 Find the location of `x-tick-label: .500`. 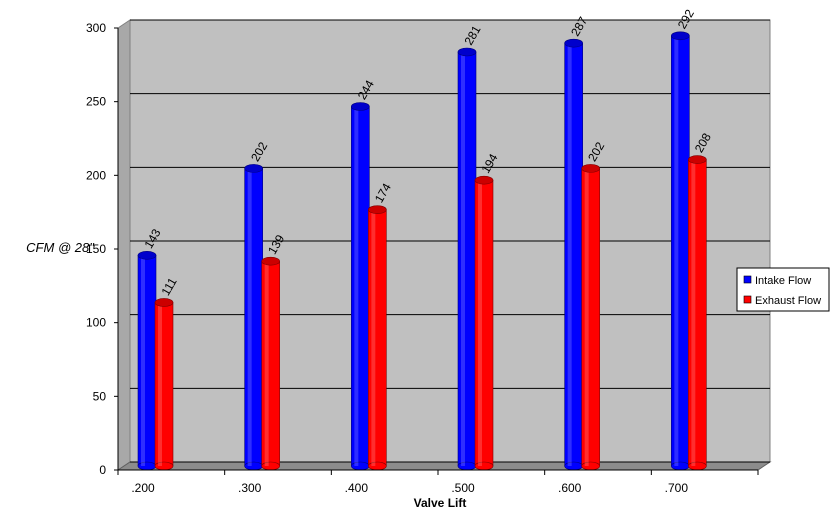

x-tick-label: .500 is located at coordinates (463, 488).